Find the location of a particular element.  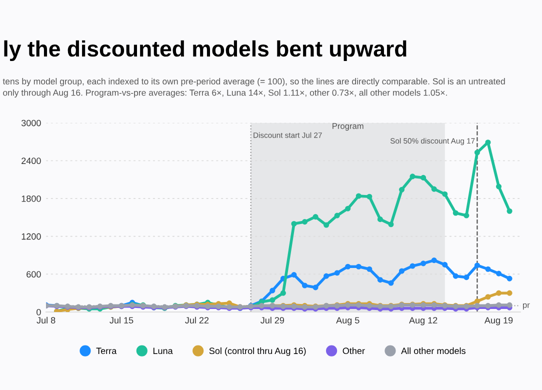

legend-label: Luna is located at coordinates (163, 351).